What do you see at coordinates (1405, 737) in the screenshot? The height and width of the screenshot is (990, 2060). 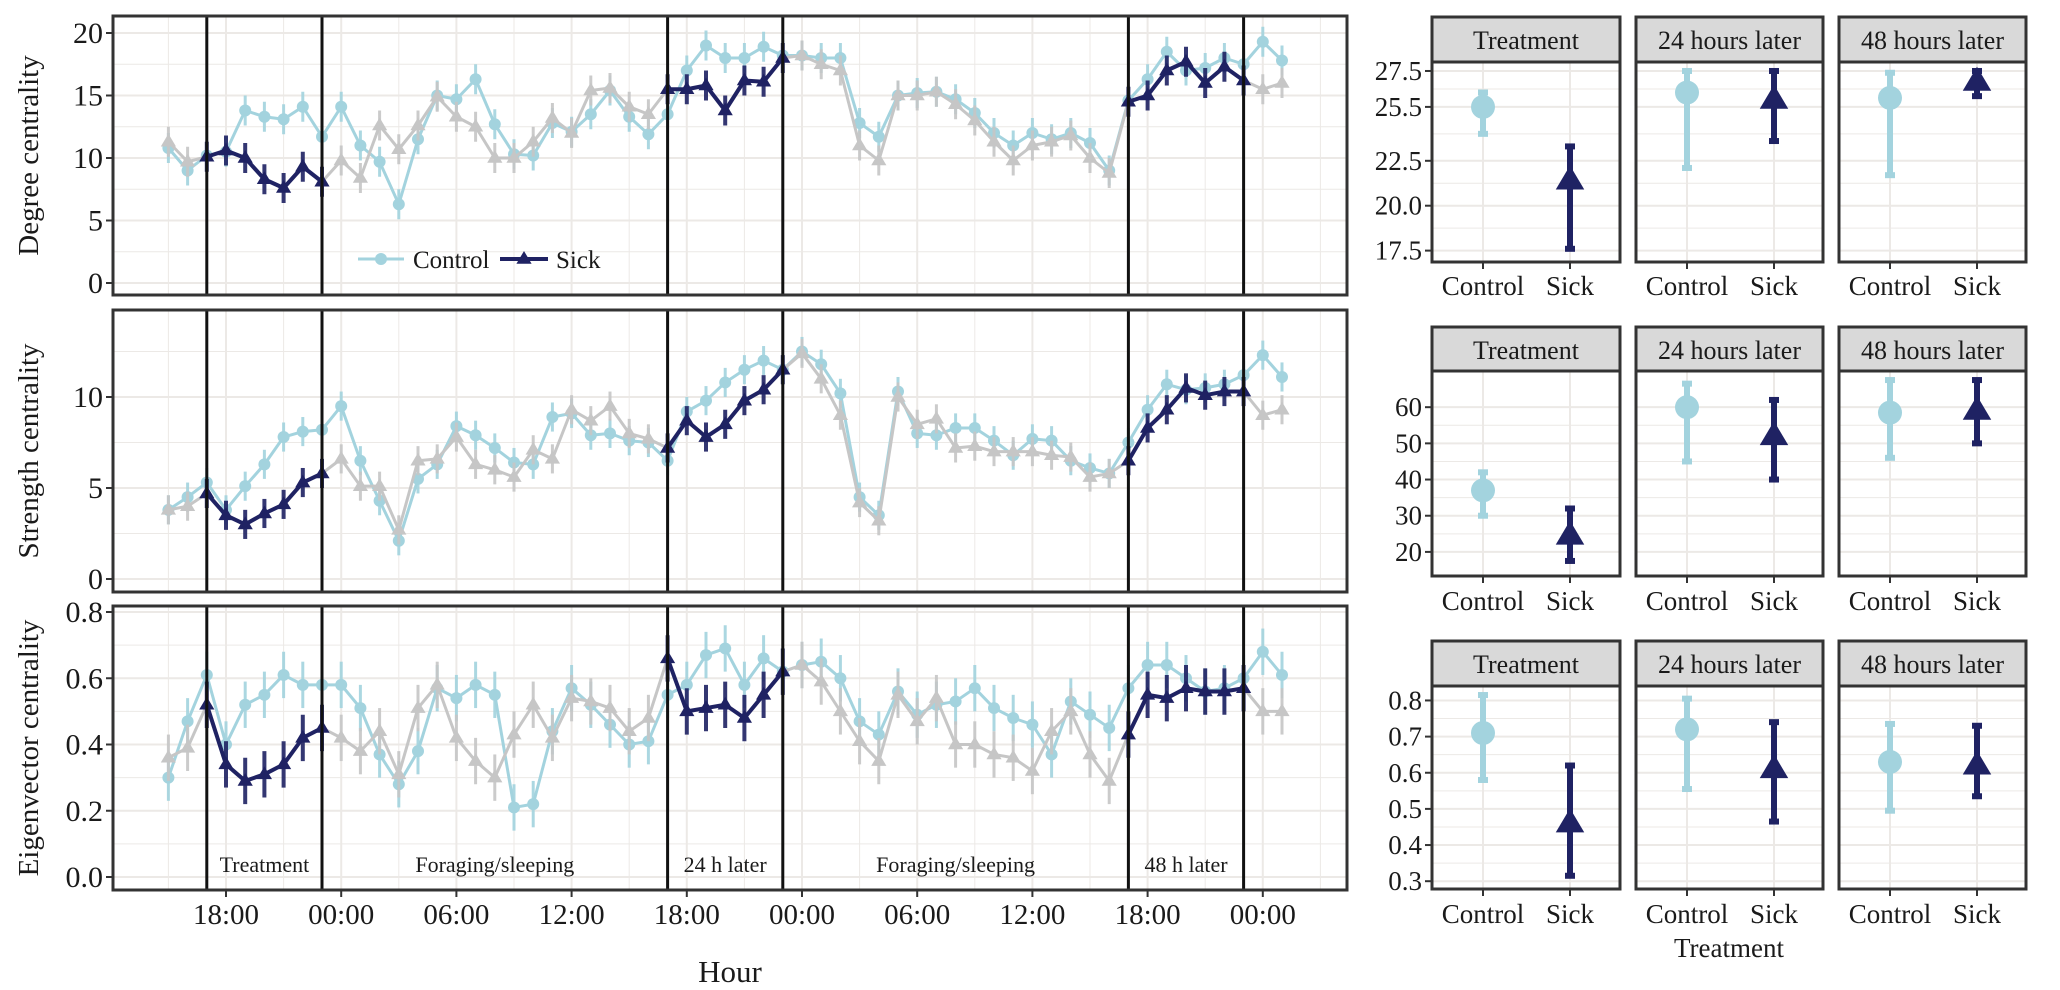 I see `y-tick-label: 0.7` at bounding box center [1405, 737].